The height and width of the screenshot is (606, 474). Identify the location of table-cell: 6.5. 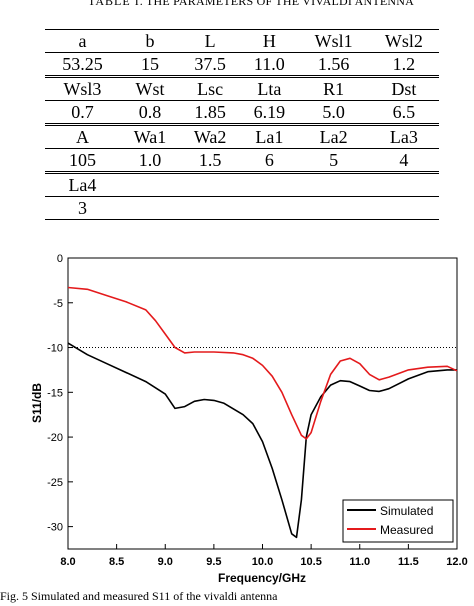
(403, 112).